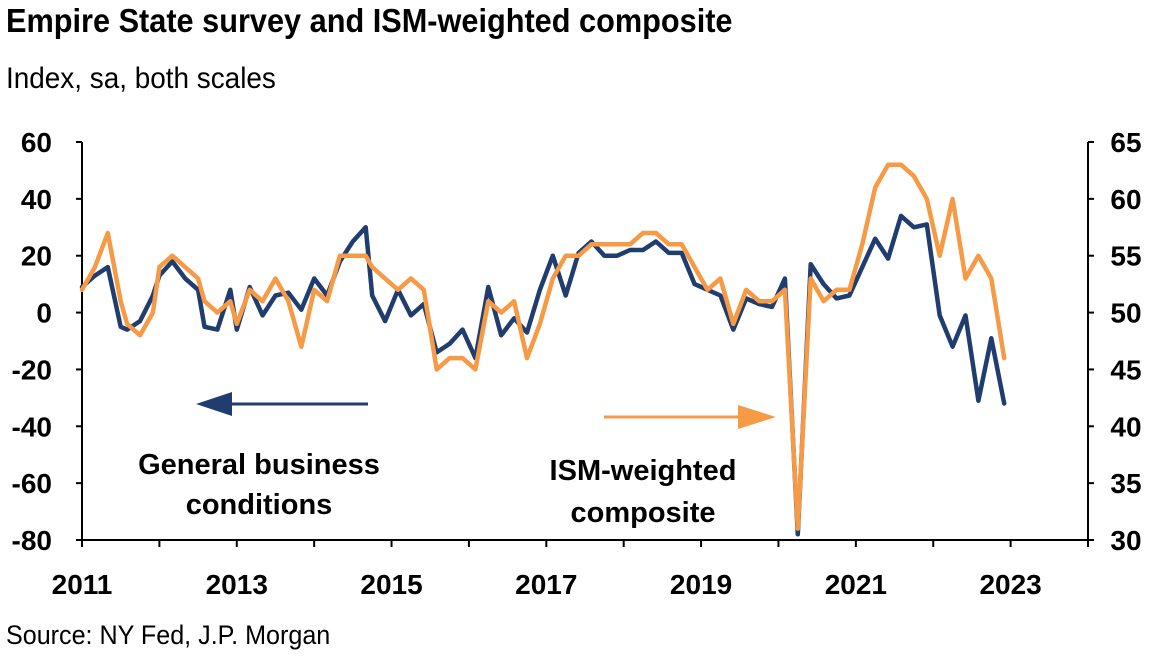 The image size is (1170, 661). I want to click on chart-subtitle: Index, sa, both scales, so click(141, 78).